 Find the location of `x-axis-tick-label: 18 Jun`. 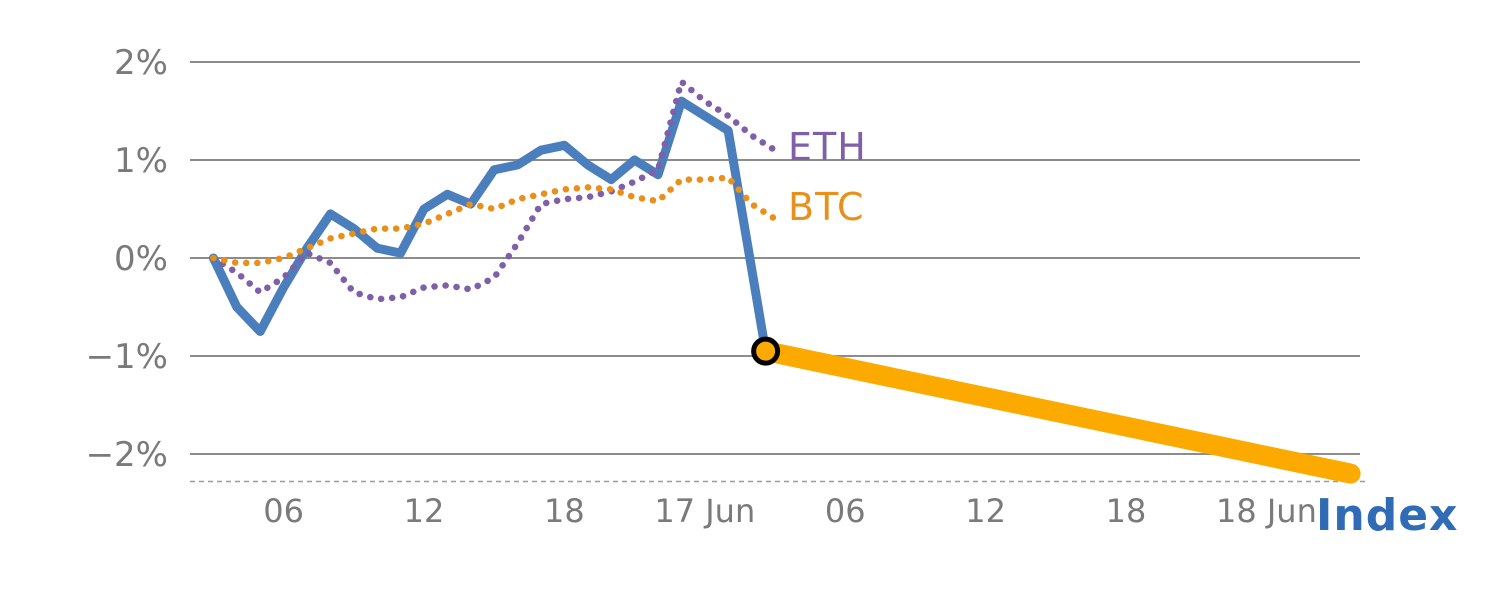

x-axis-tick-label: 18 Jun is located at coordinates (1266, 511).